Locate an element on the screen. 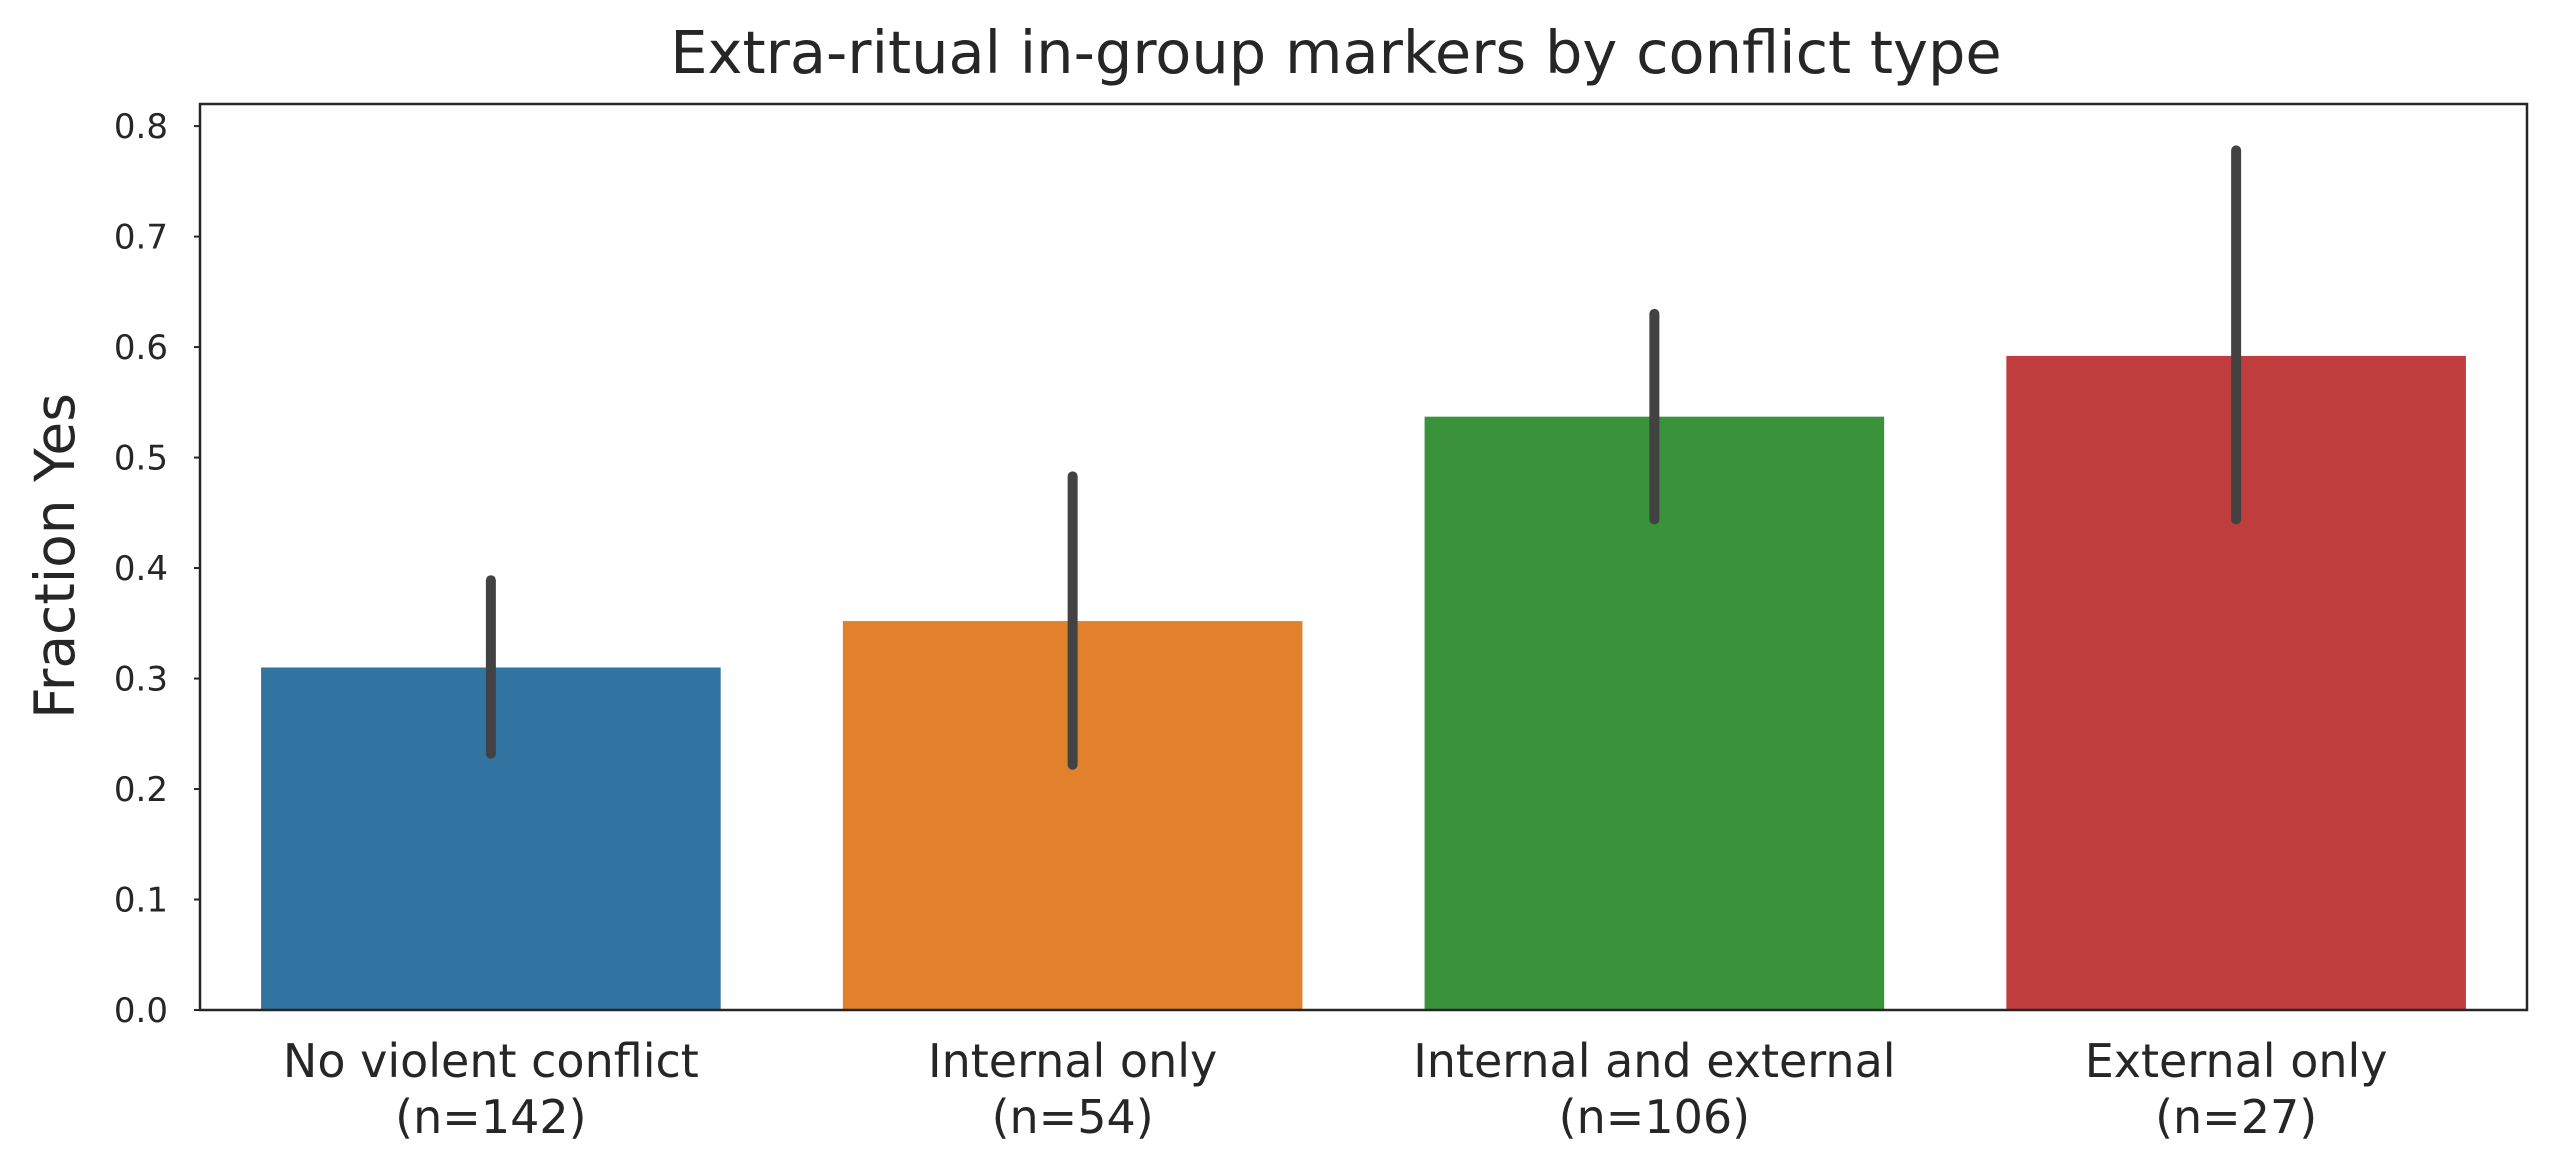 The width and height of the screenshot is (2554, 1173). x-tick-count-label: (n=142) is located at coordinates (490, 1117).